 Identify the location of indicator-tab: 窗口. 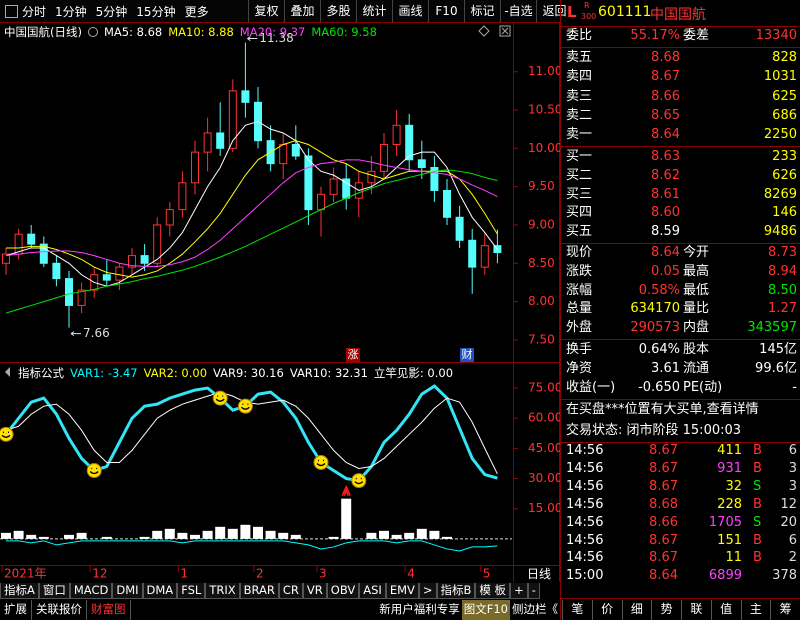
(54, 591).